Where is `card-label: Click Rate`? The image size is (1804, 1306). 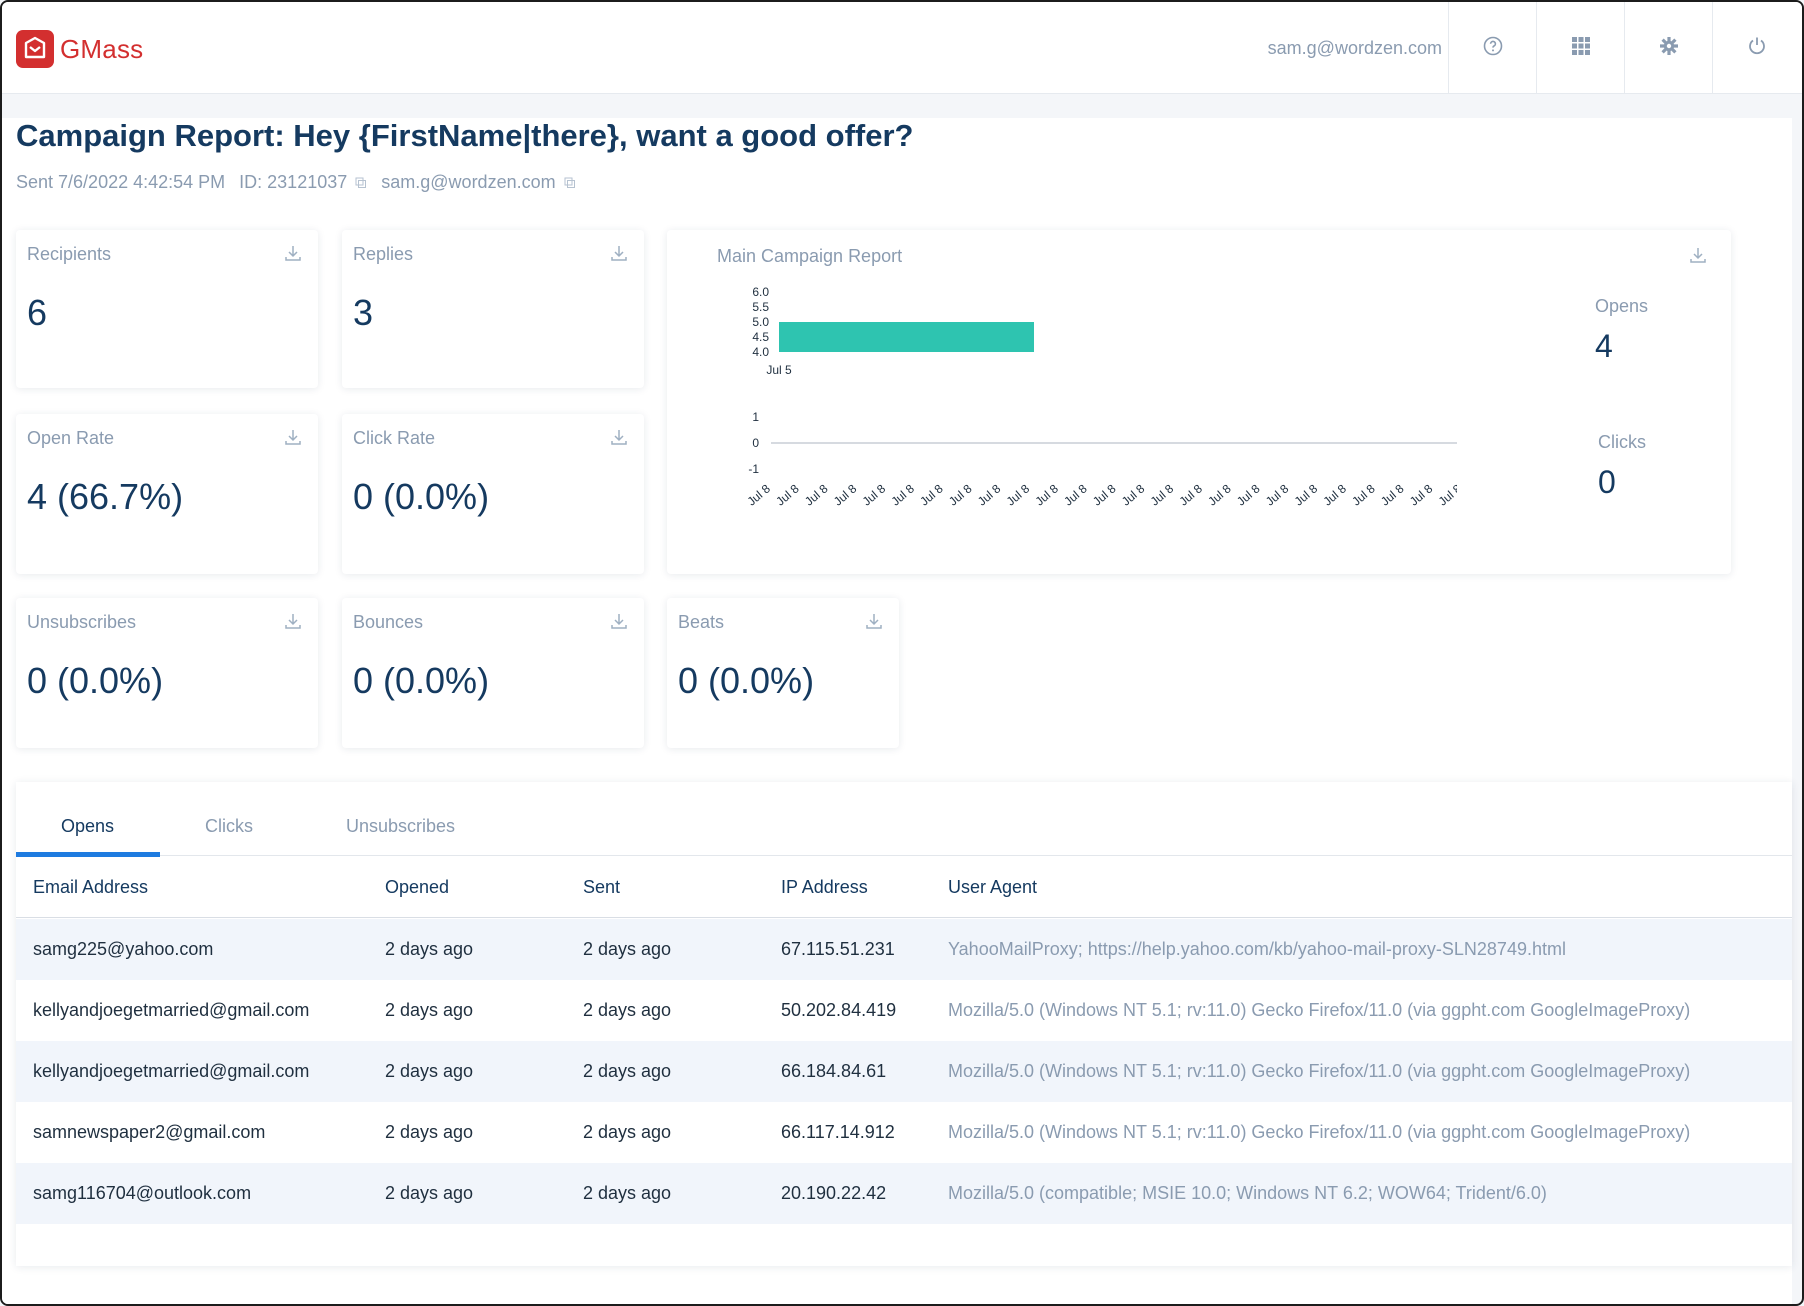 card-label: Click Rate is located at coordinates (394, 438).